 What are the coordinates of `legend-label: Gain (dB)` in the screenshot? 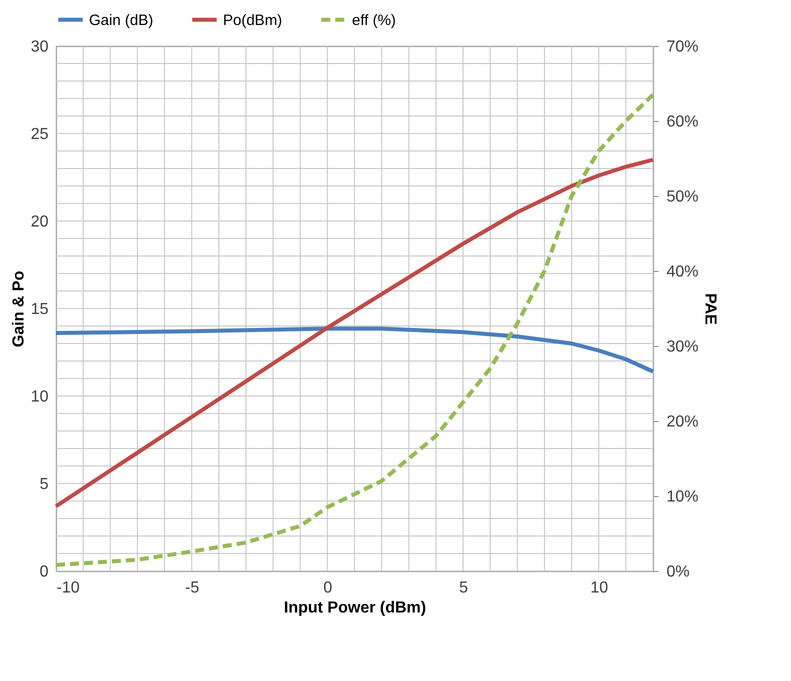 It's located at (121, 20).